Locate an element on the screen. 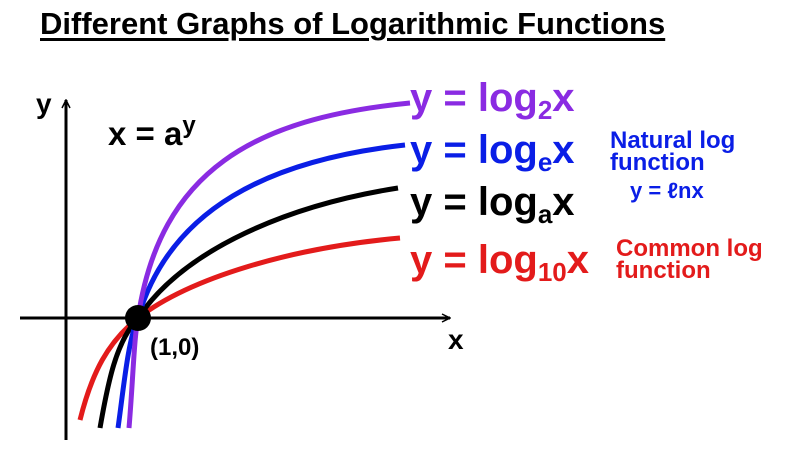  point-label: (1,0) is located at coordinates (175, 347).